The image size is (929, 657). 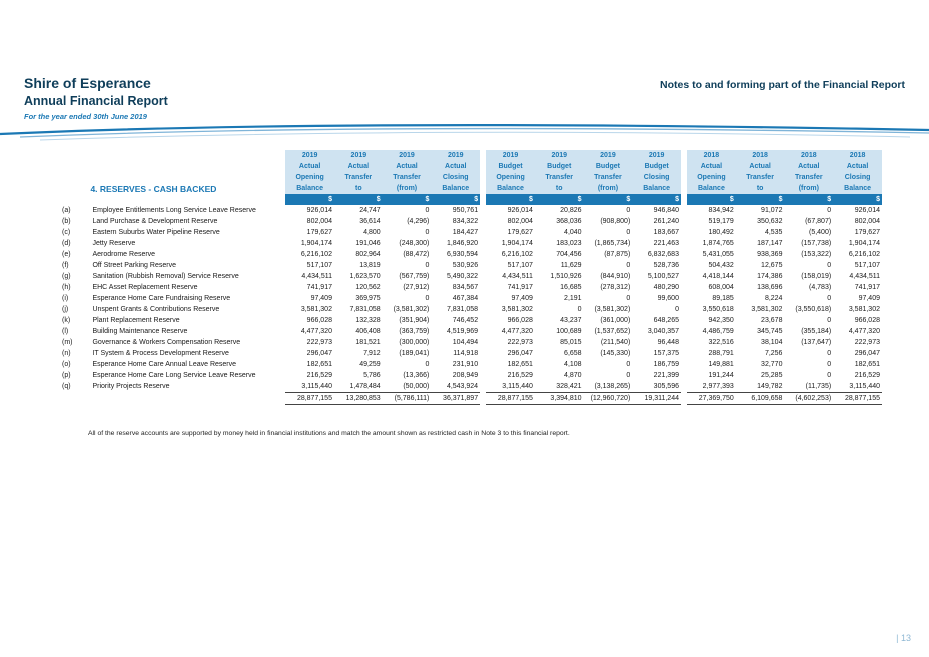 What do you see at coordinates (65, 298) in the screenshot?
I see `row-letter: (i)` at bounding box center [65, 298].